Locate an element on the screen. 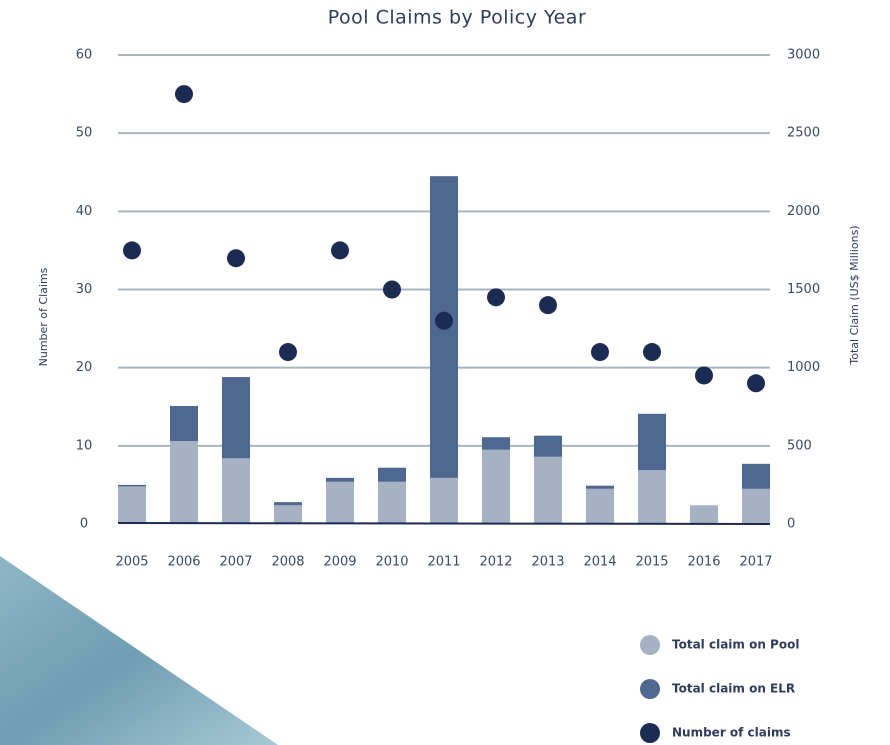 This screenshot has width=890, height=745. y2-tick-label: 0 is located at coordinates (791, 524).